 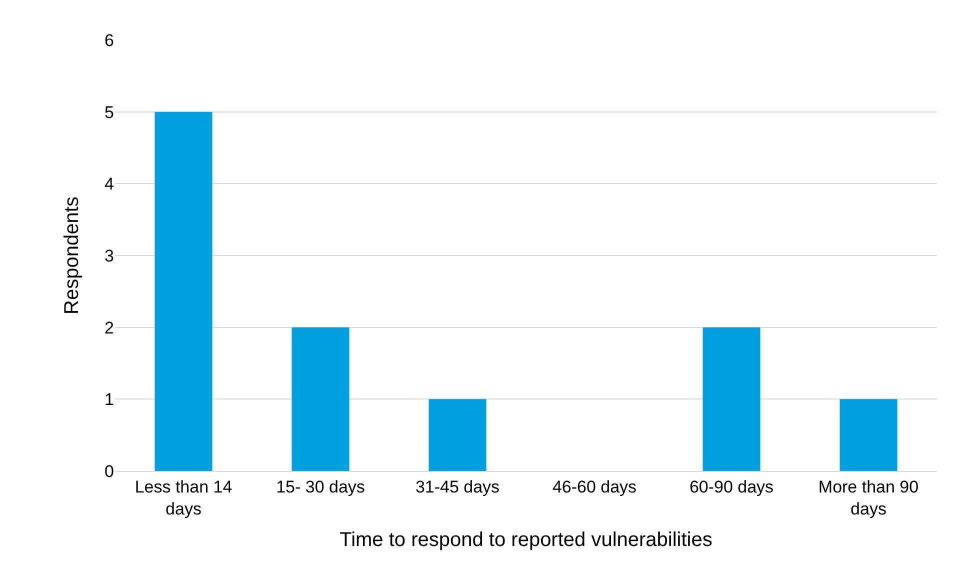 What do you see at coordinates (731, 486) in the screenshot?
I see `x-tick-label: 60-90 days` at bounding box center [731, 486].